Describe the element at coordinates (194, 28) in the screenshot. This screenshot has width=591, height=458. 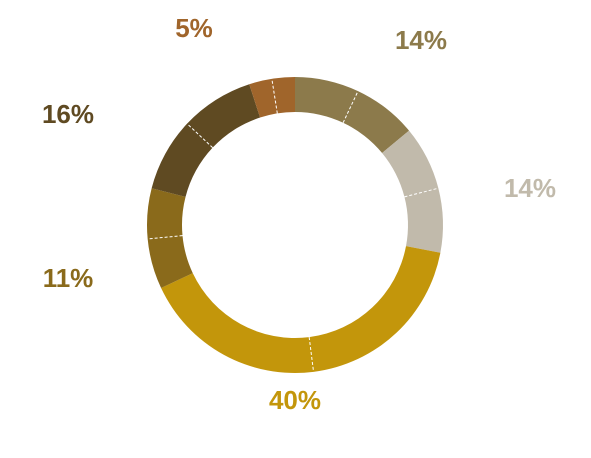
I see `data-label: 5%` at that location.